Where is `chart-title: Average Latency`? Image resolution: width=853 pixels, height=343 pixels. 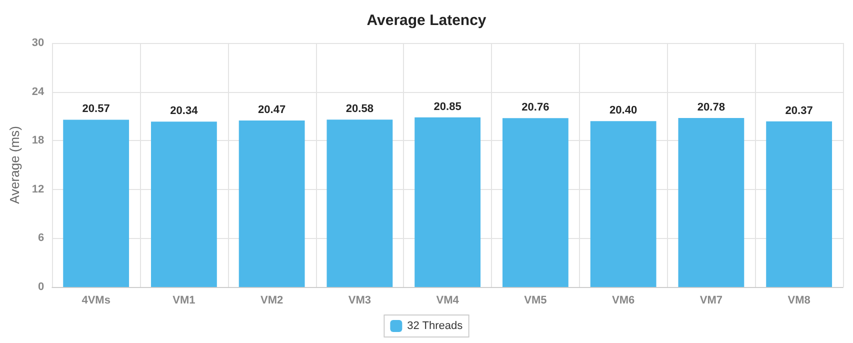 chart-title: Average Latency is located at coordinates (426, 20).